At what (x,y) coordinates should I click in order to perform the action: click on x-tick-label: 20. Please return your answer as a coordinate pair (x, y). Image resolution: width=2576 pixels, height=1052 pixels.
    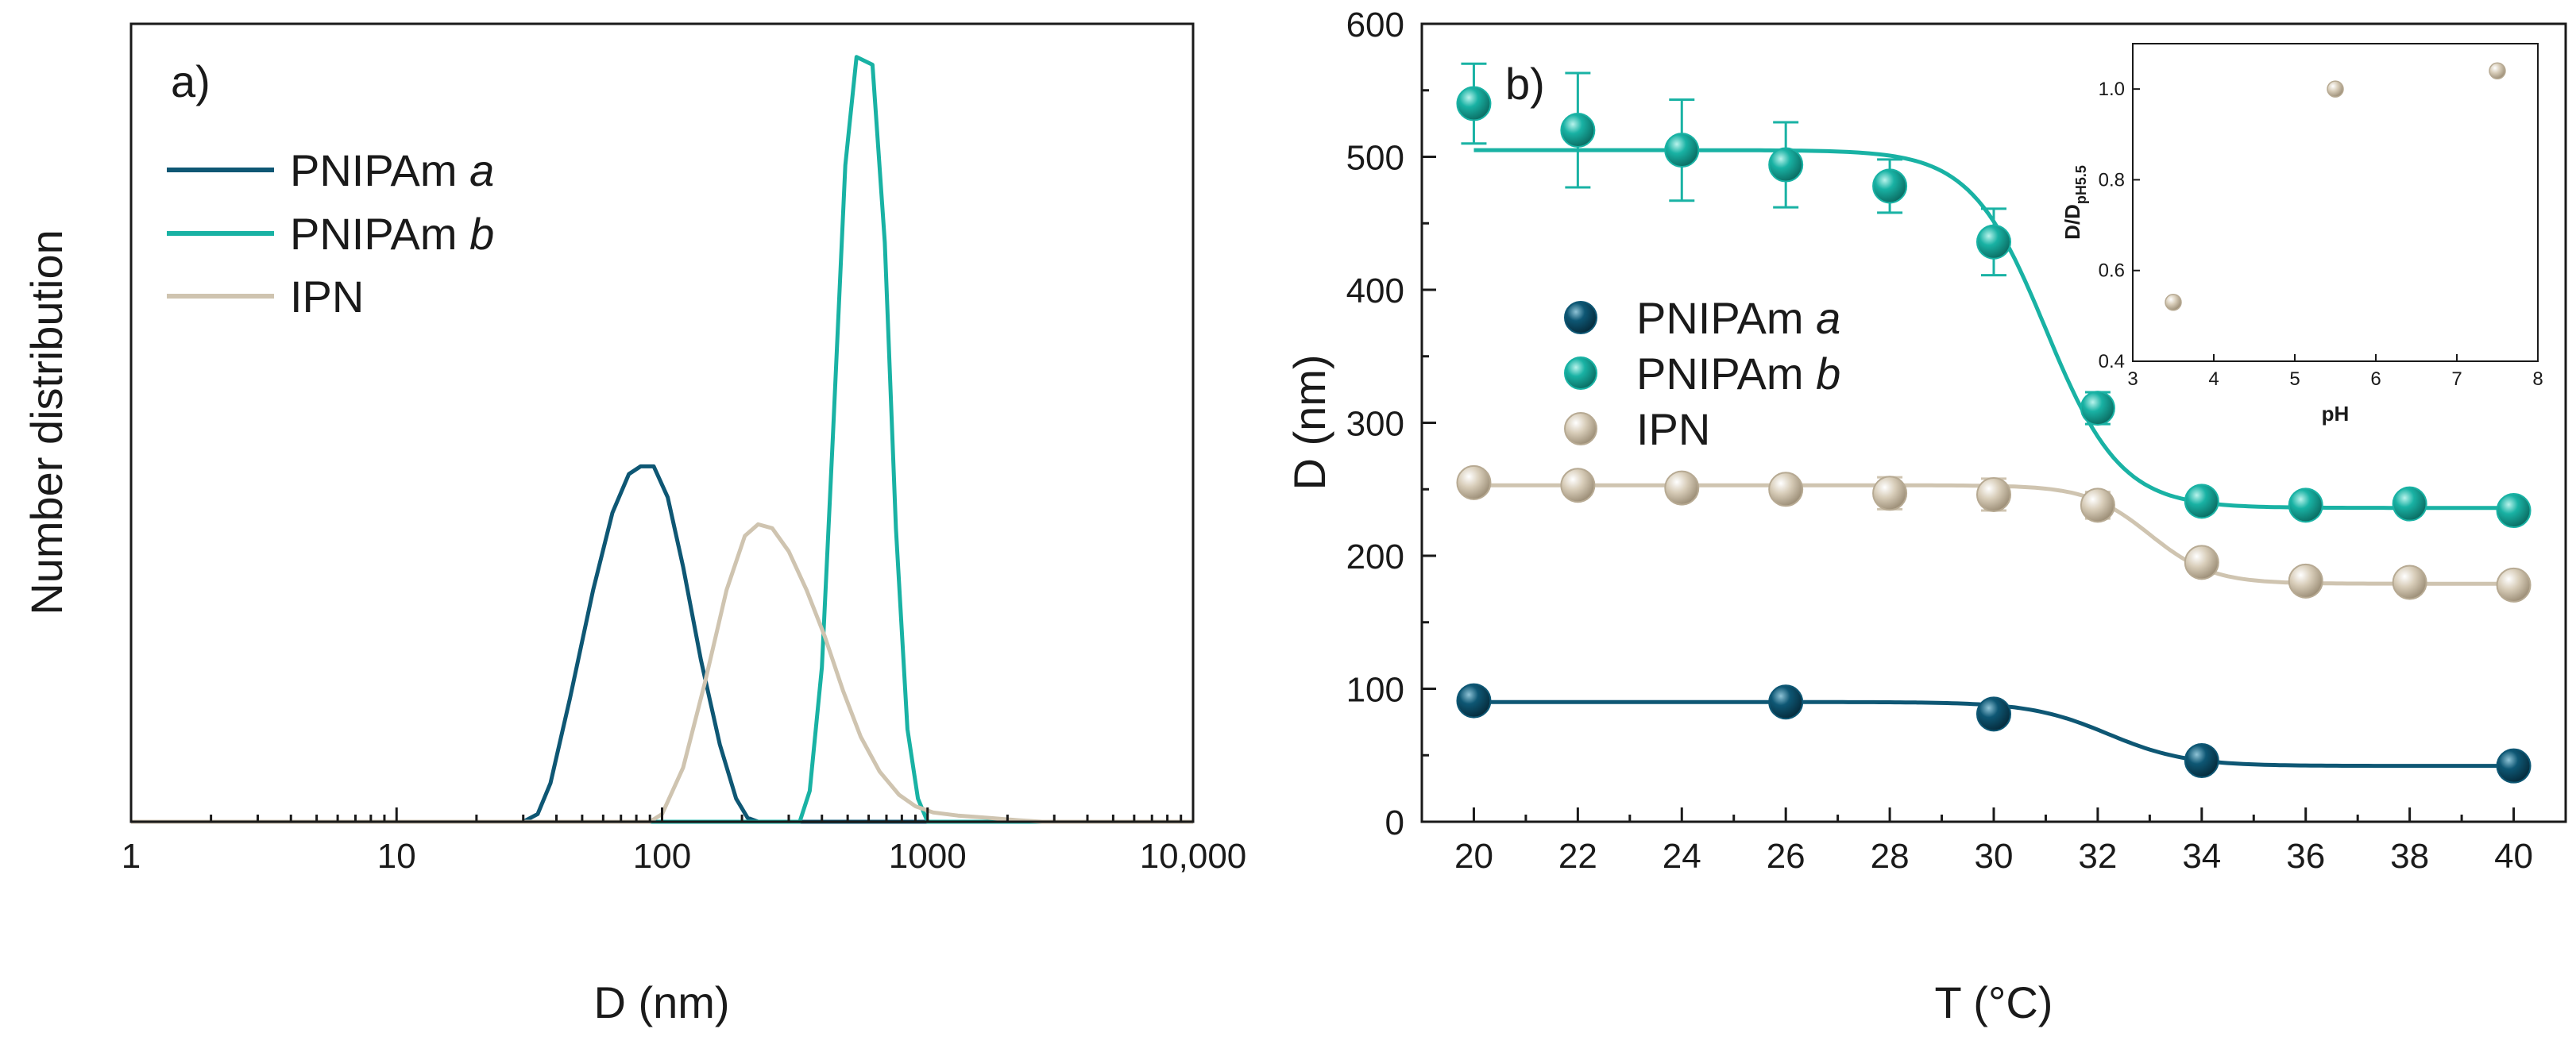
    Looking at the image, I should click on (1473, 856).